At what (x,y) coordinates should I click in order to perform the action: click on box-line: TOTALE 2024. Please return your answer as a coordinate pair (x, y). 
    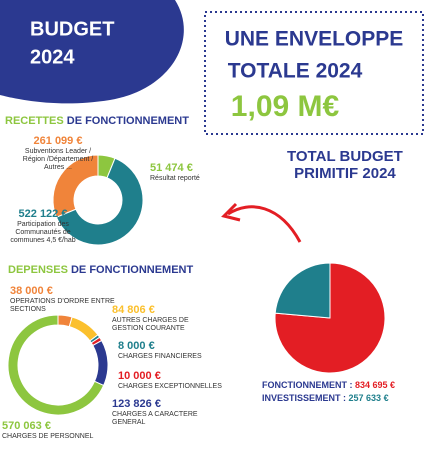
    Looking at the image, I should click on (295, 71).